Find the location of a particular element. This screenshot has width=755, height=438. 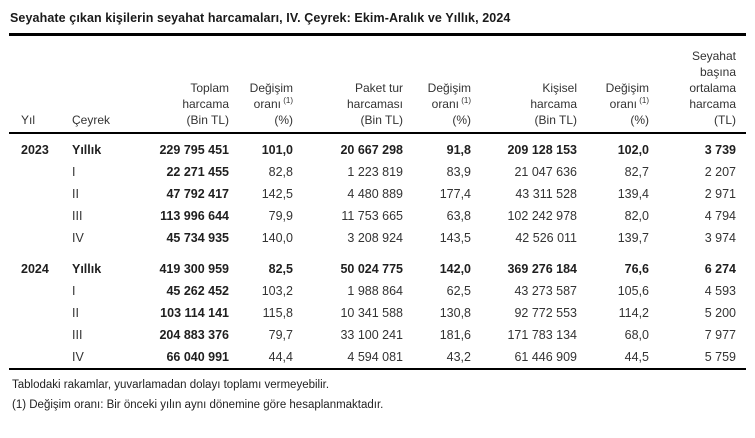

value-cell-kisisel-harcama: 92 772 553 is located at coordinates (545, 313).